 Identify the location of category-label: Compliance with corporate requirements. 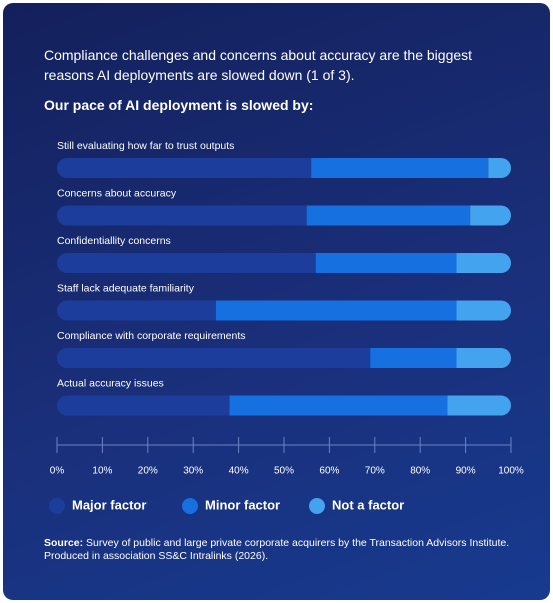
(151, 336).